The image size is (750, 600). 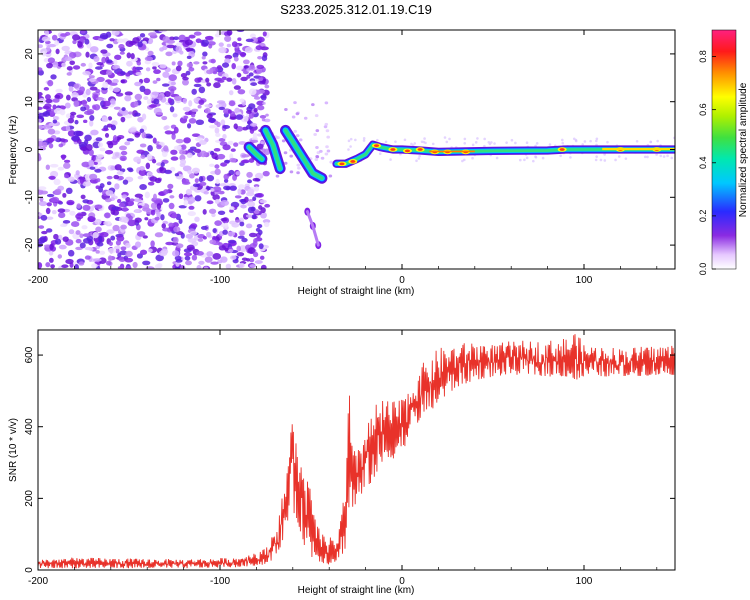 What do you see at coordinates (29, 197) in the screenshot?
I see `spectrogram-ytick-label: -10` at bounding box center [29, 197].